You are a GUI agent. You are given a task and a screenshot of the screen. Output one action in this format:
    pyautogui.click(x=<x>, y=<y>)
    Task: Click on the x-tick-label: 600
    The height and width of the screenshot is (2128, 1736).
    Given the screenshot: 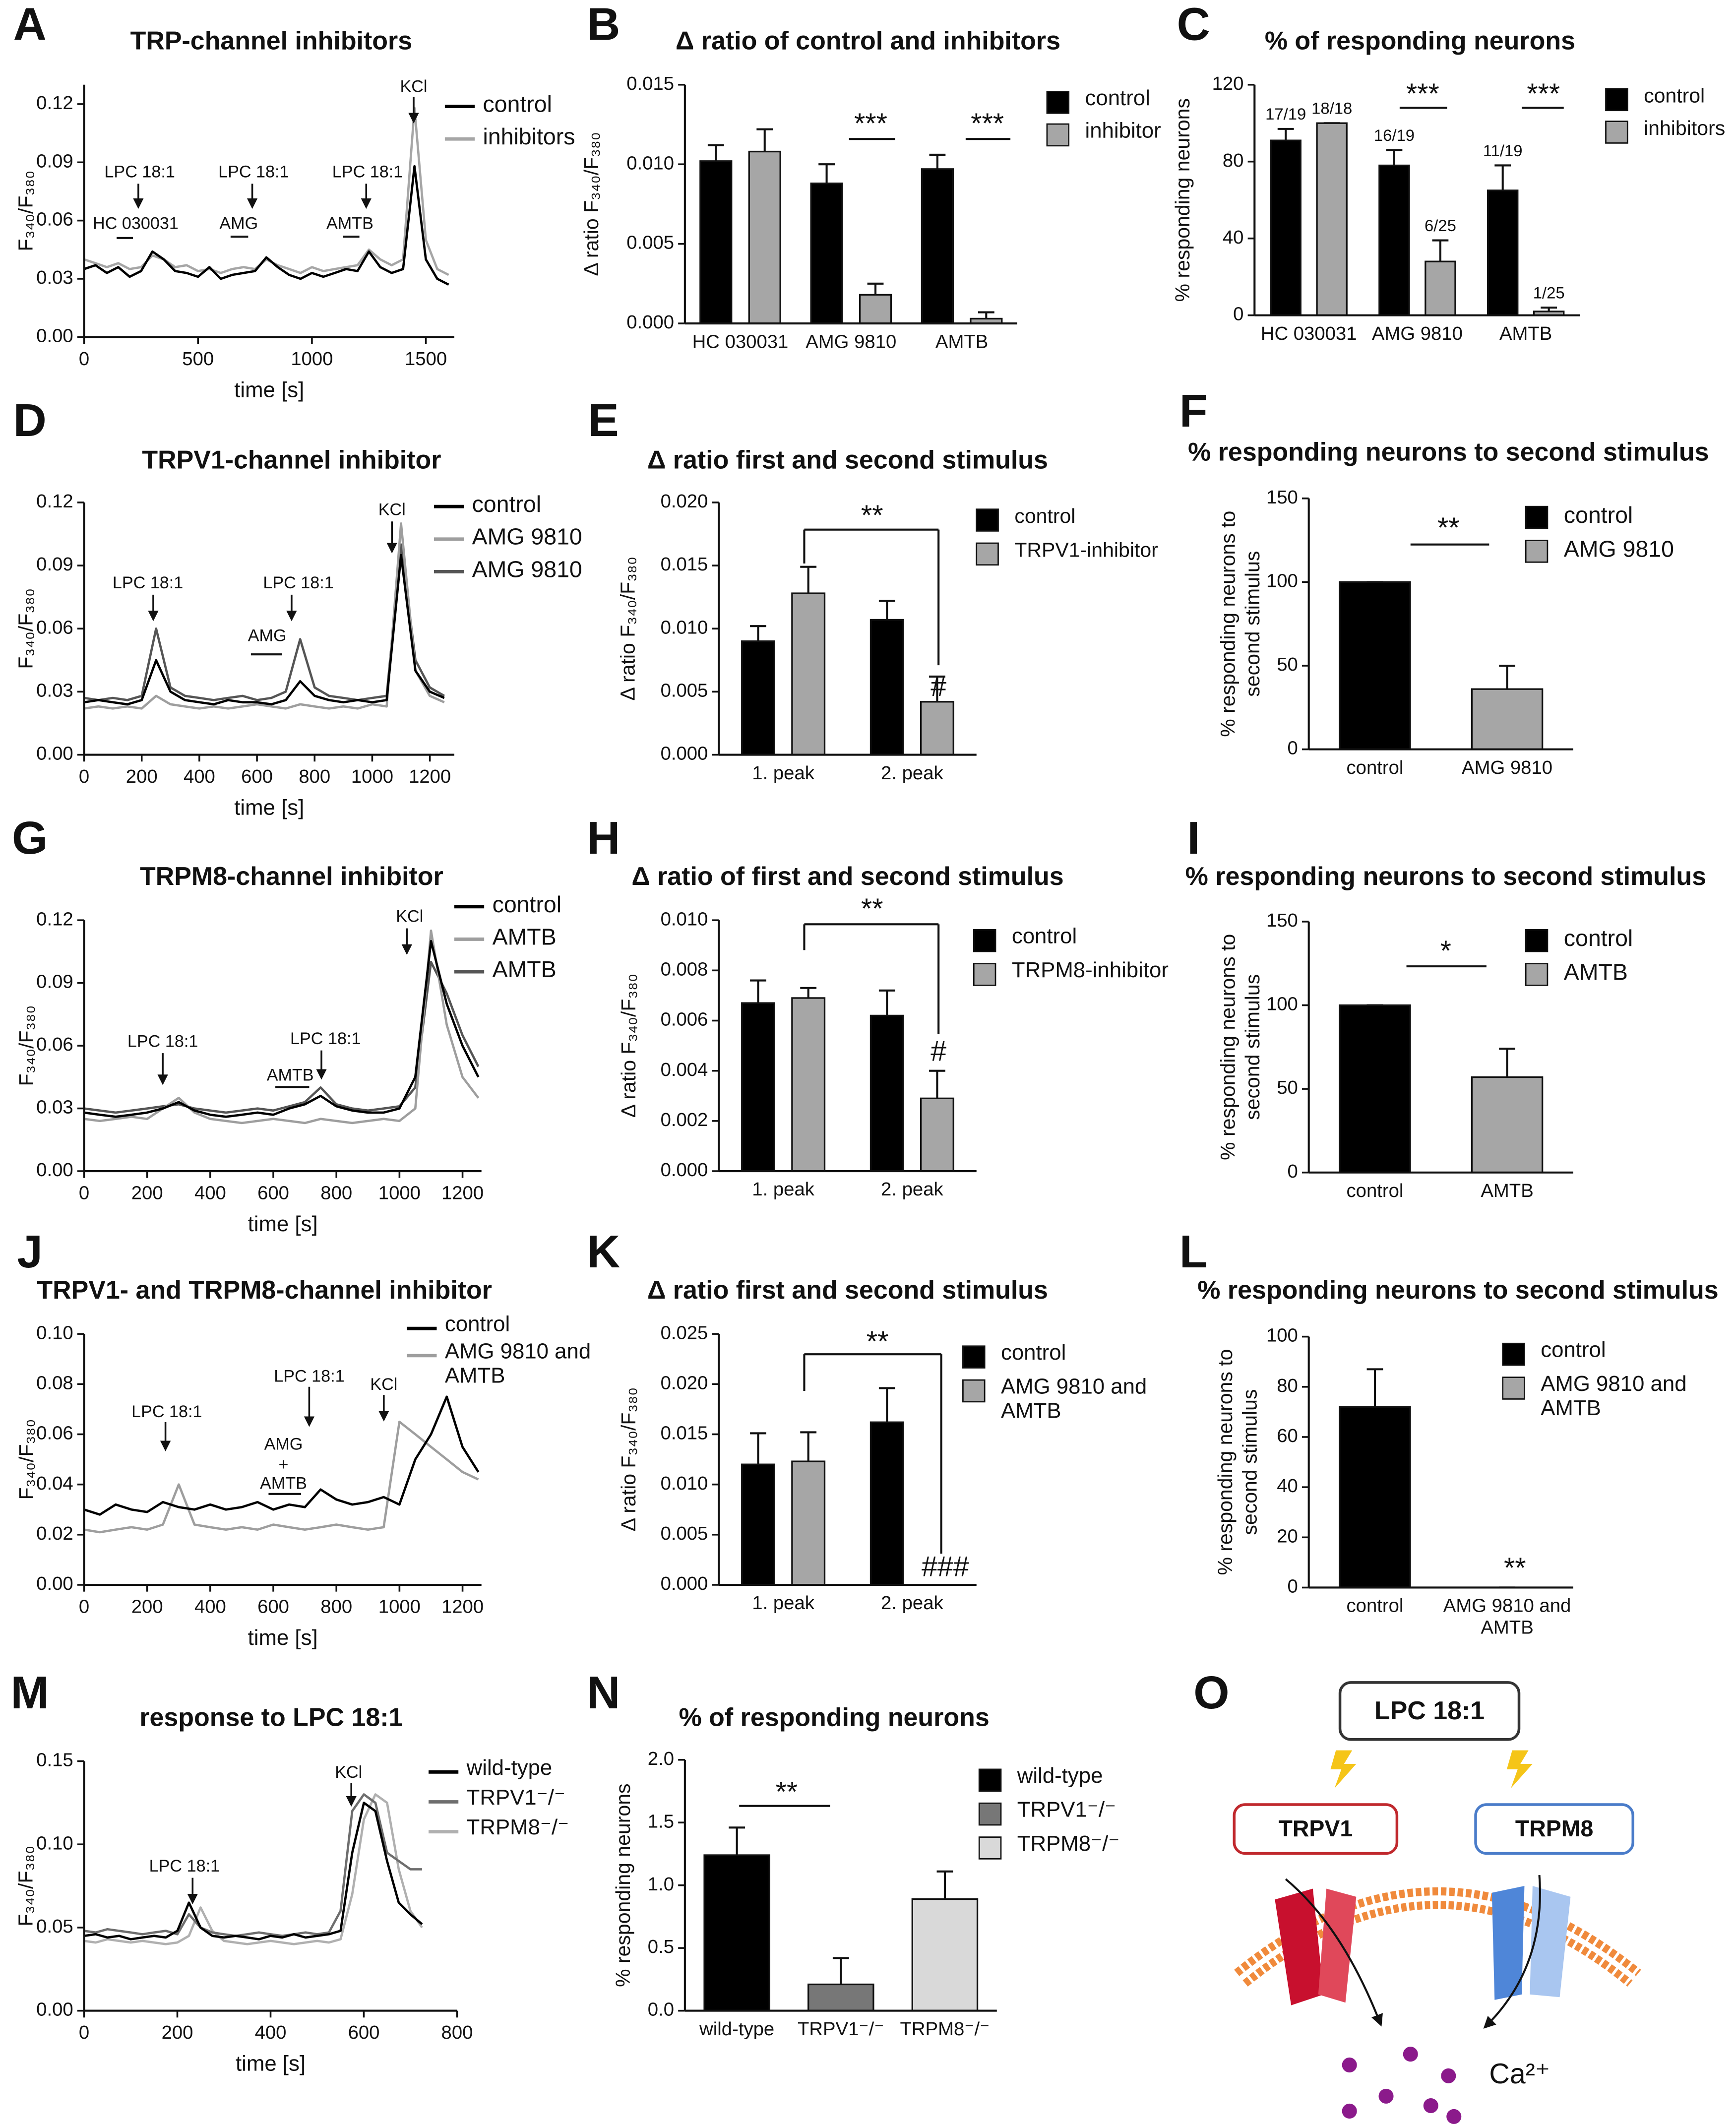 What is the action you would take?
    pyautogui.click(x=364, y=2032)
    